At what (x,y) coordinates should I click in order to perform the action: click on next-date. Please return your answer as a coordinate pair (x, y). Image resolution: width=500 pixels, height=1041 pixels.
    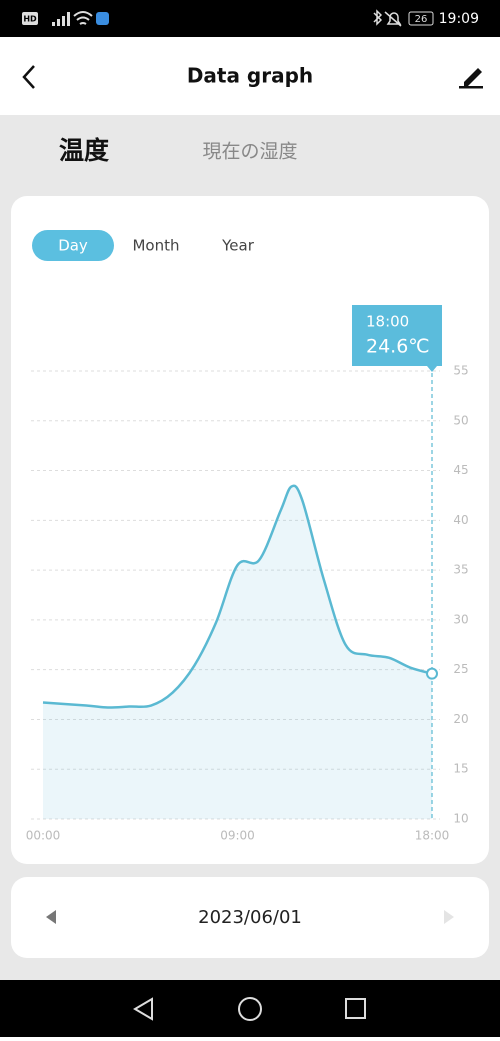
    Looking at the image, I should click on (449, 917).